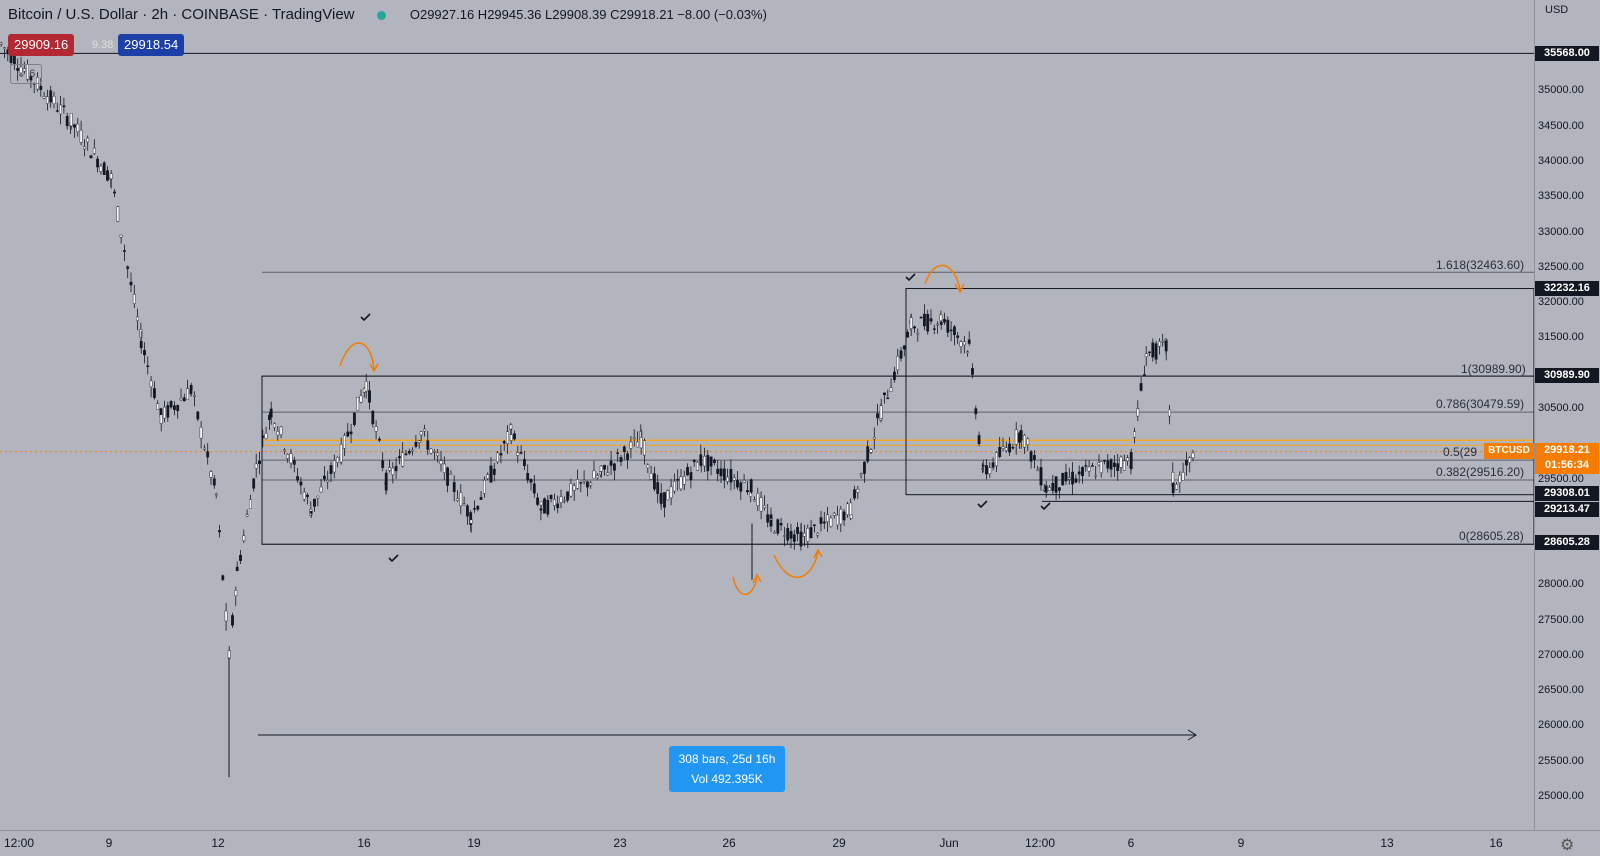  What do you see at coordinates (1192, 735) in the screenshot?
I see `arrow-head-icon` at bounding box center [1192, 735].